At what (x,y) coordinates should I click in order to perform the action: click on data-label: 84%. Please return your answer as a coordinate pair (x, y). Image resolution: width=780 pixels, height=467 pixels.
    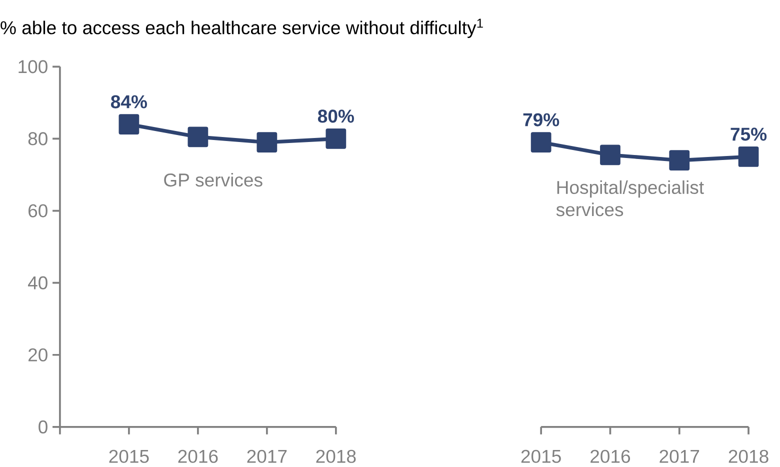
    Looking at the image, I should click on (128, 101).